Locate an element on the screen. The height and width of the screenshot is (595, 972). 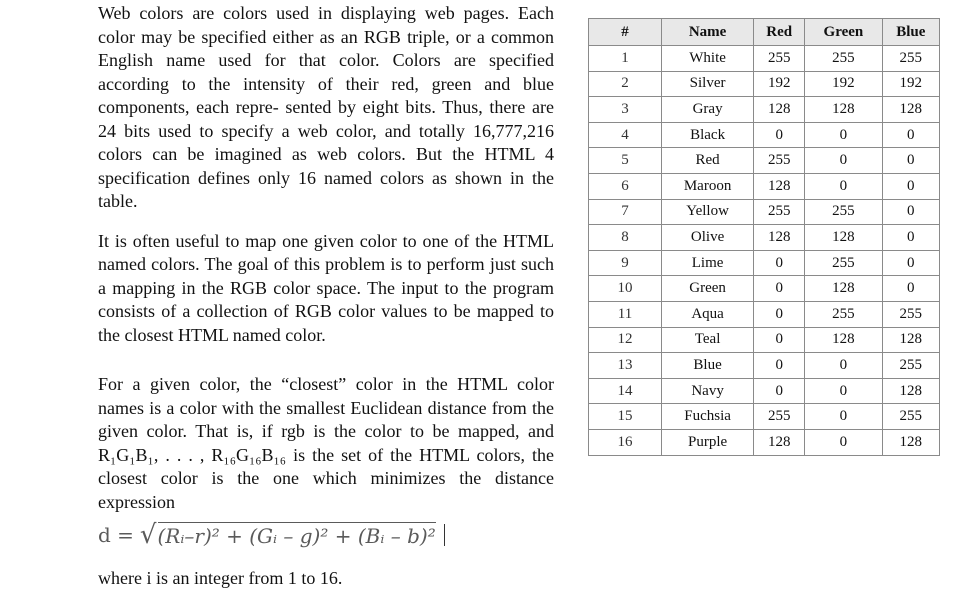
cell-number: 7 is located at coordinates (625, 212).